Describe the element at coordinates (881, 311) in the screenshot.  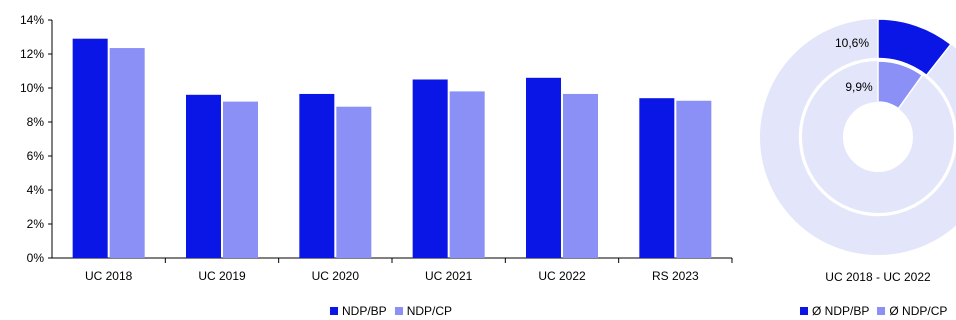
I see `legend-swatch-avg-ndp-cp` at that location.